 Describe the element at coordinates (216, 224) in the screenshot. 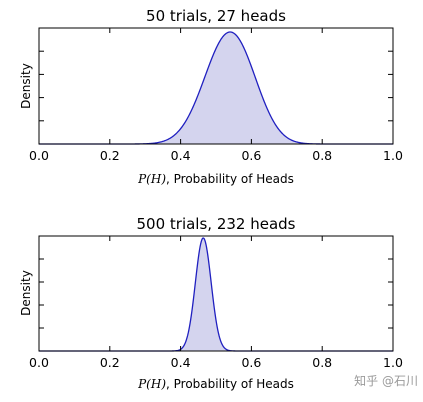

I see `chart-title: 500 trials, 232 heads` at that location.